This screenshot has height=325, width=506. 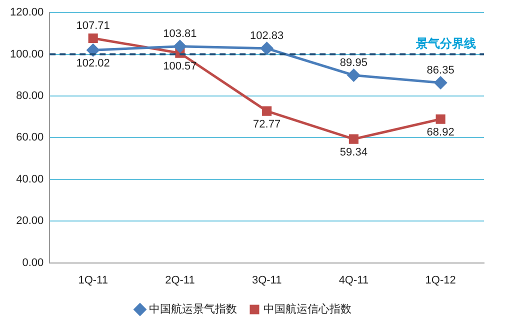 What do you see at coordinates (27, 54) in the screenshot?
I see `y-tick-label: 100.00` at bounding box center [27, 54].